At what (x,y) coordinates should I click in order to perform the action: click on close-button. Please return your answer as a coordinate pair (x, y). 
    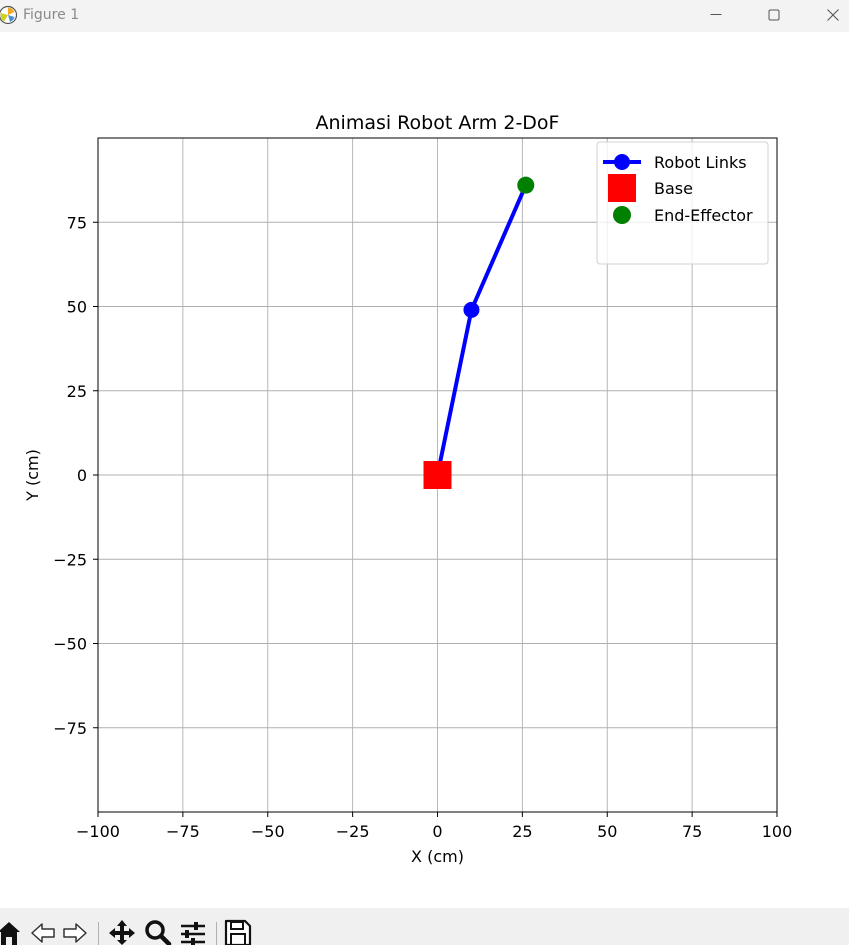
    Looking at the image, I should click on (829, 16).